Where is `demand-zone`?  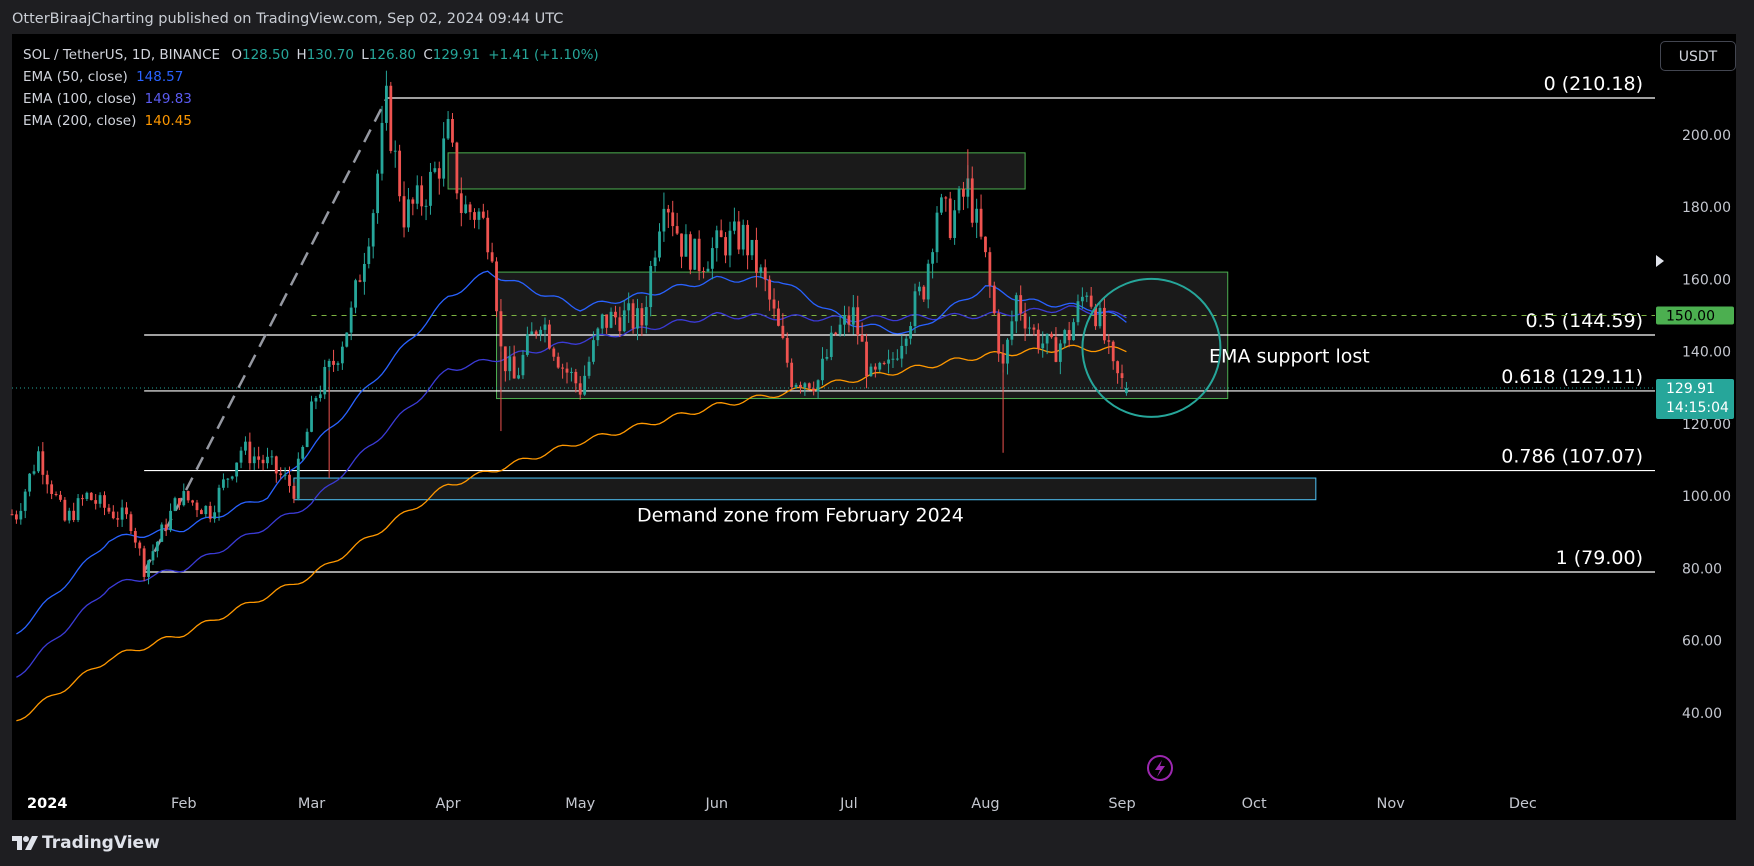
demand-zone is located at coordinates (805, 489).